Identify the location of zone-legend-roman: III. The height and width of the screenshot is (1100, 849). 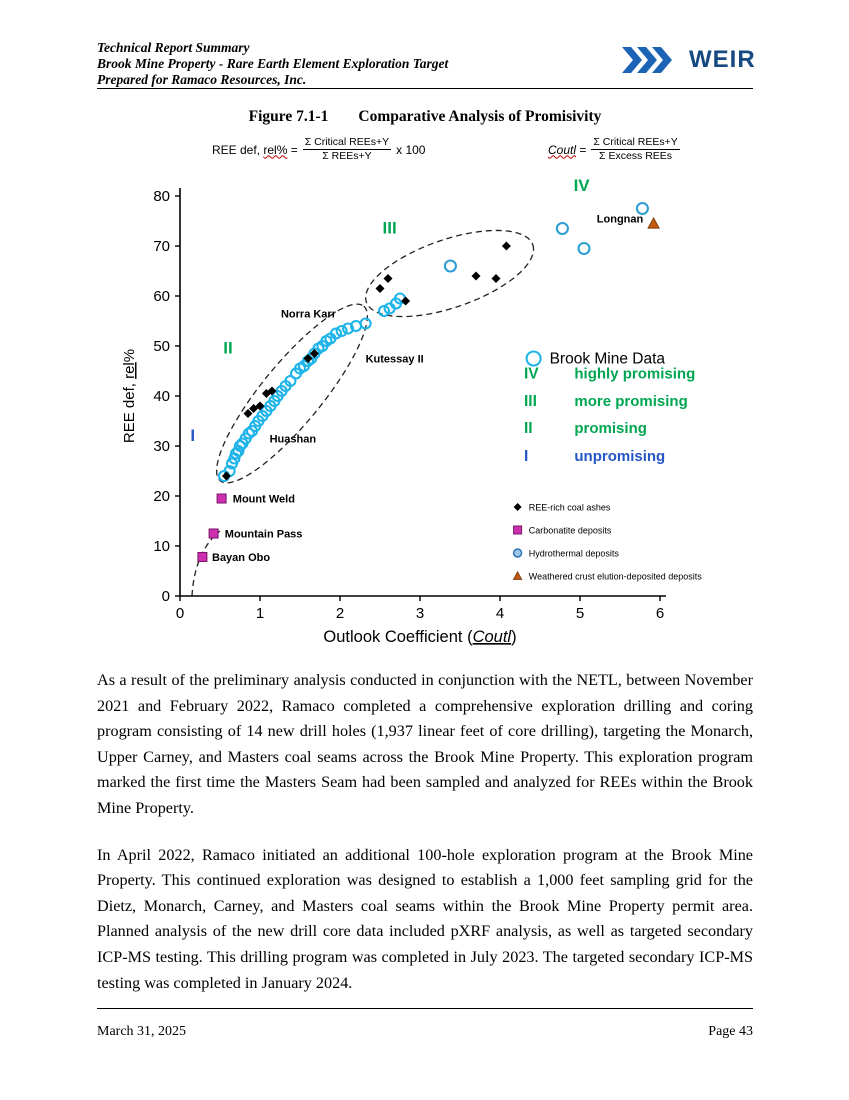
(530, 401).